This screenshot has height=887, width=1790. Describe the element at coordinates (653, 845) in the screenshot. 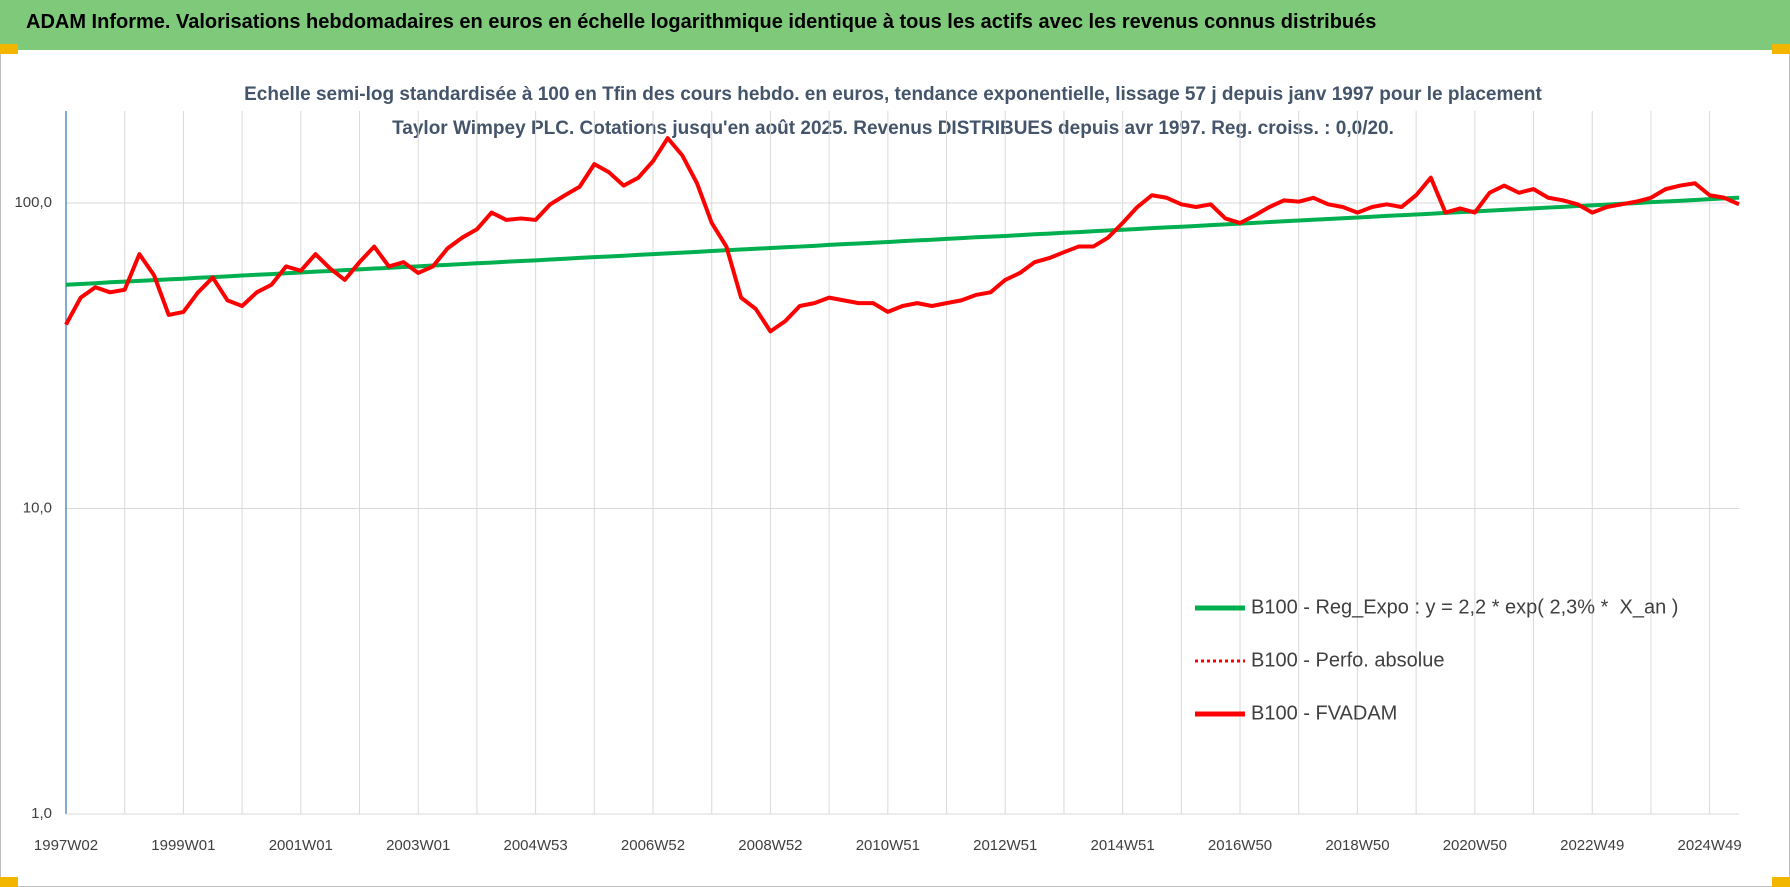

I see `x-tick-label: 2006W52` at that location.